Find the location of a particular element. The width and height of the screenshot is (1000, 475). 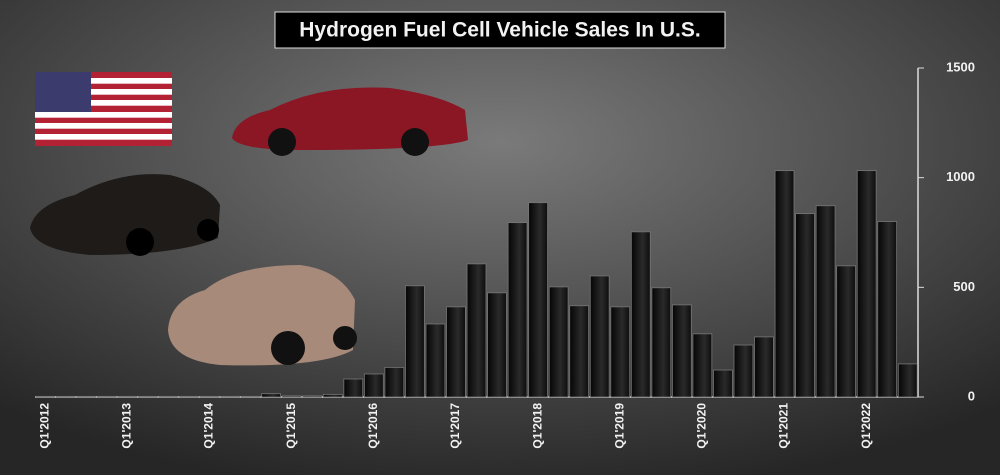

car-suv-bronze is located at coordinates (262, 315).